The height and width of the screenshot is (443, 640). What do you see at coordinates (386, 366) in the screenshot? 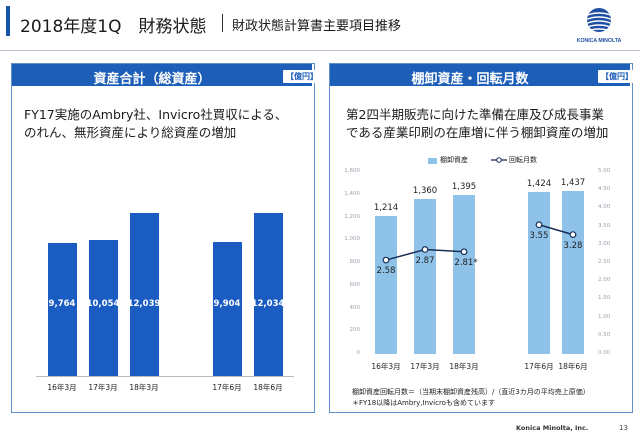
I see `inventory-x-tick: 16年3月` at bounding box center [386, 366].